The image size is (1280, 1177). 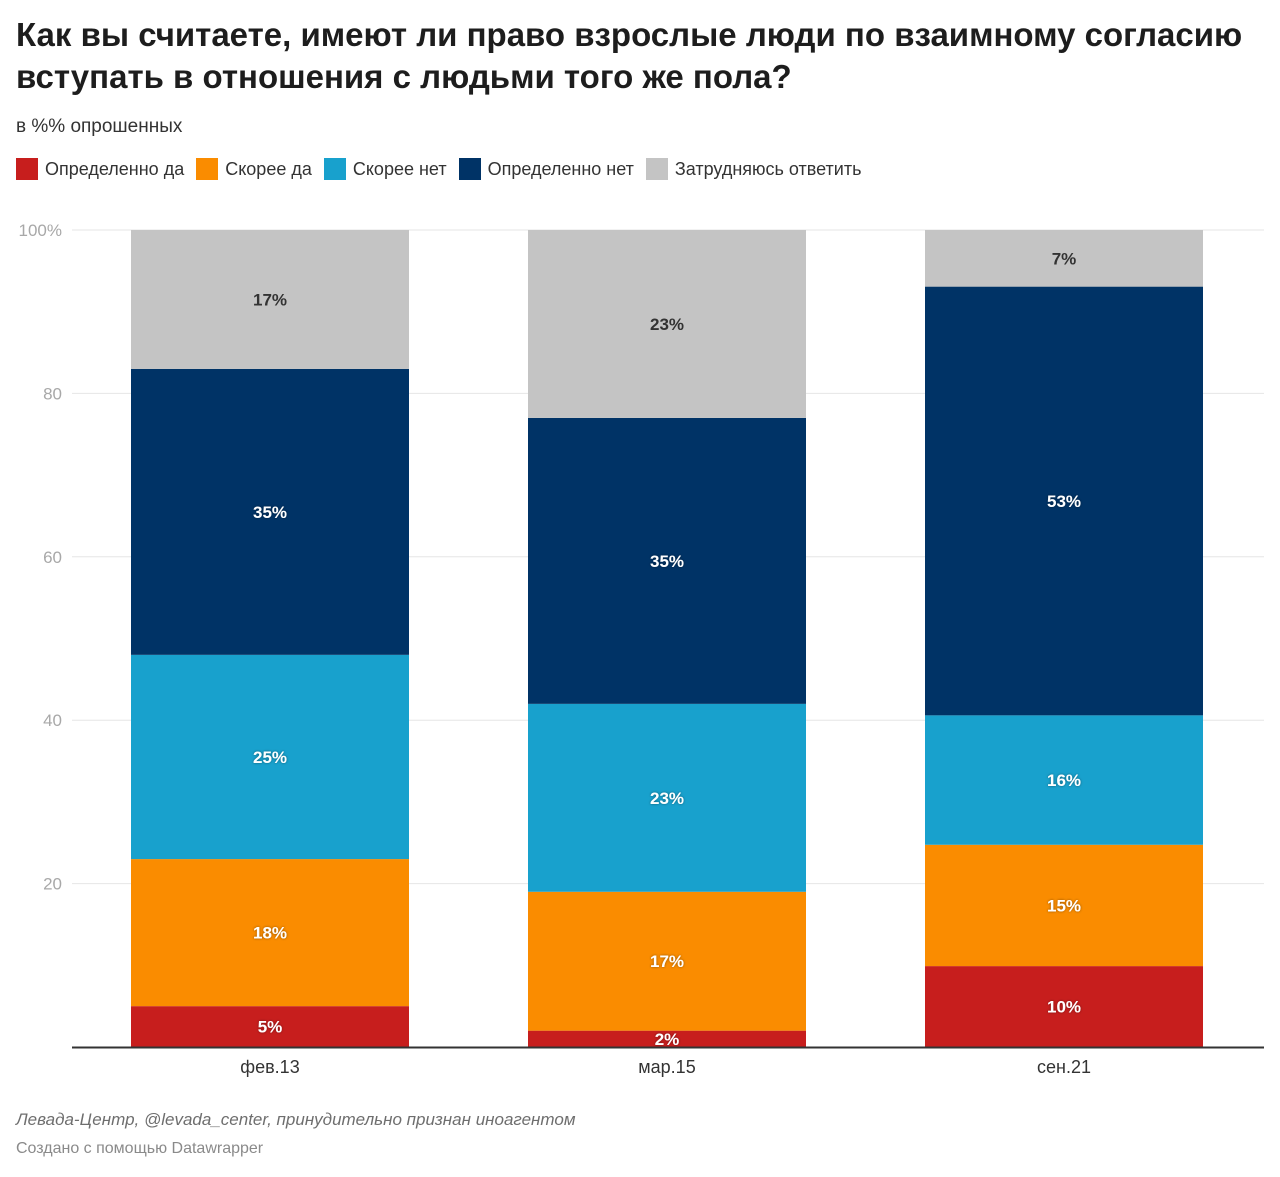 What do you see at coordinates (269, 1067) in the screenshot?
I see `x-tick-label: фев.13` at bounding box center [269, 1067].